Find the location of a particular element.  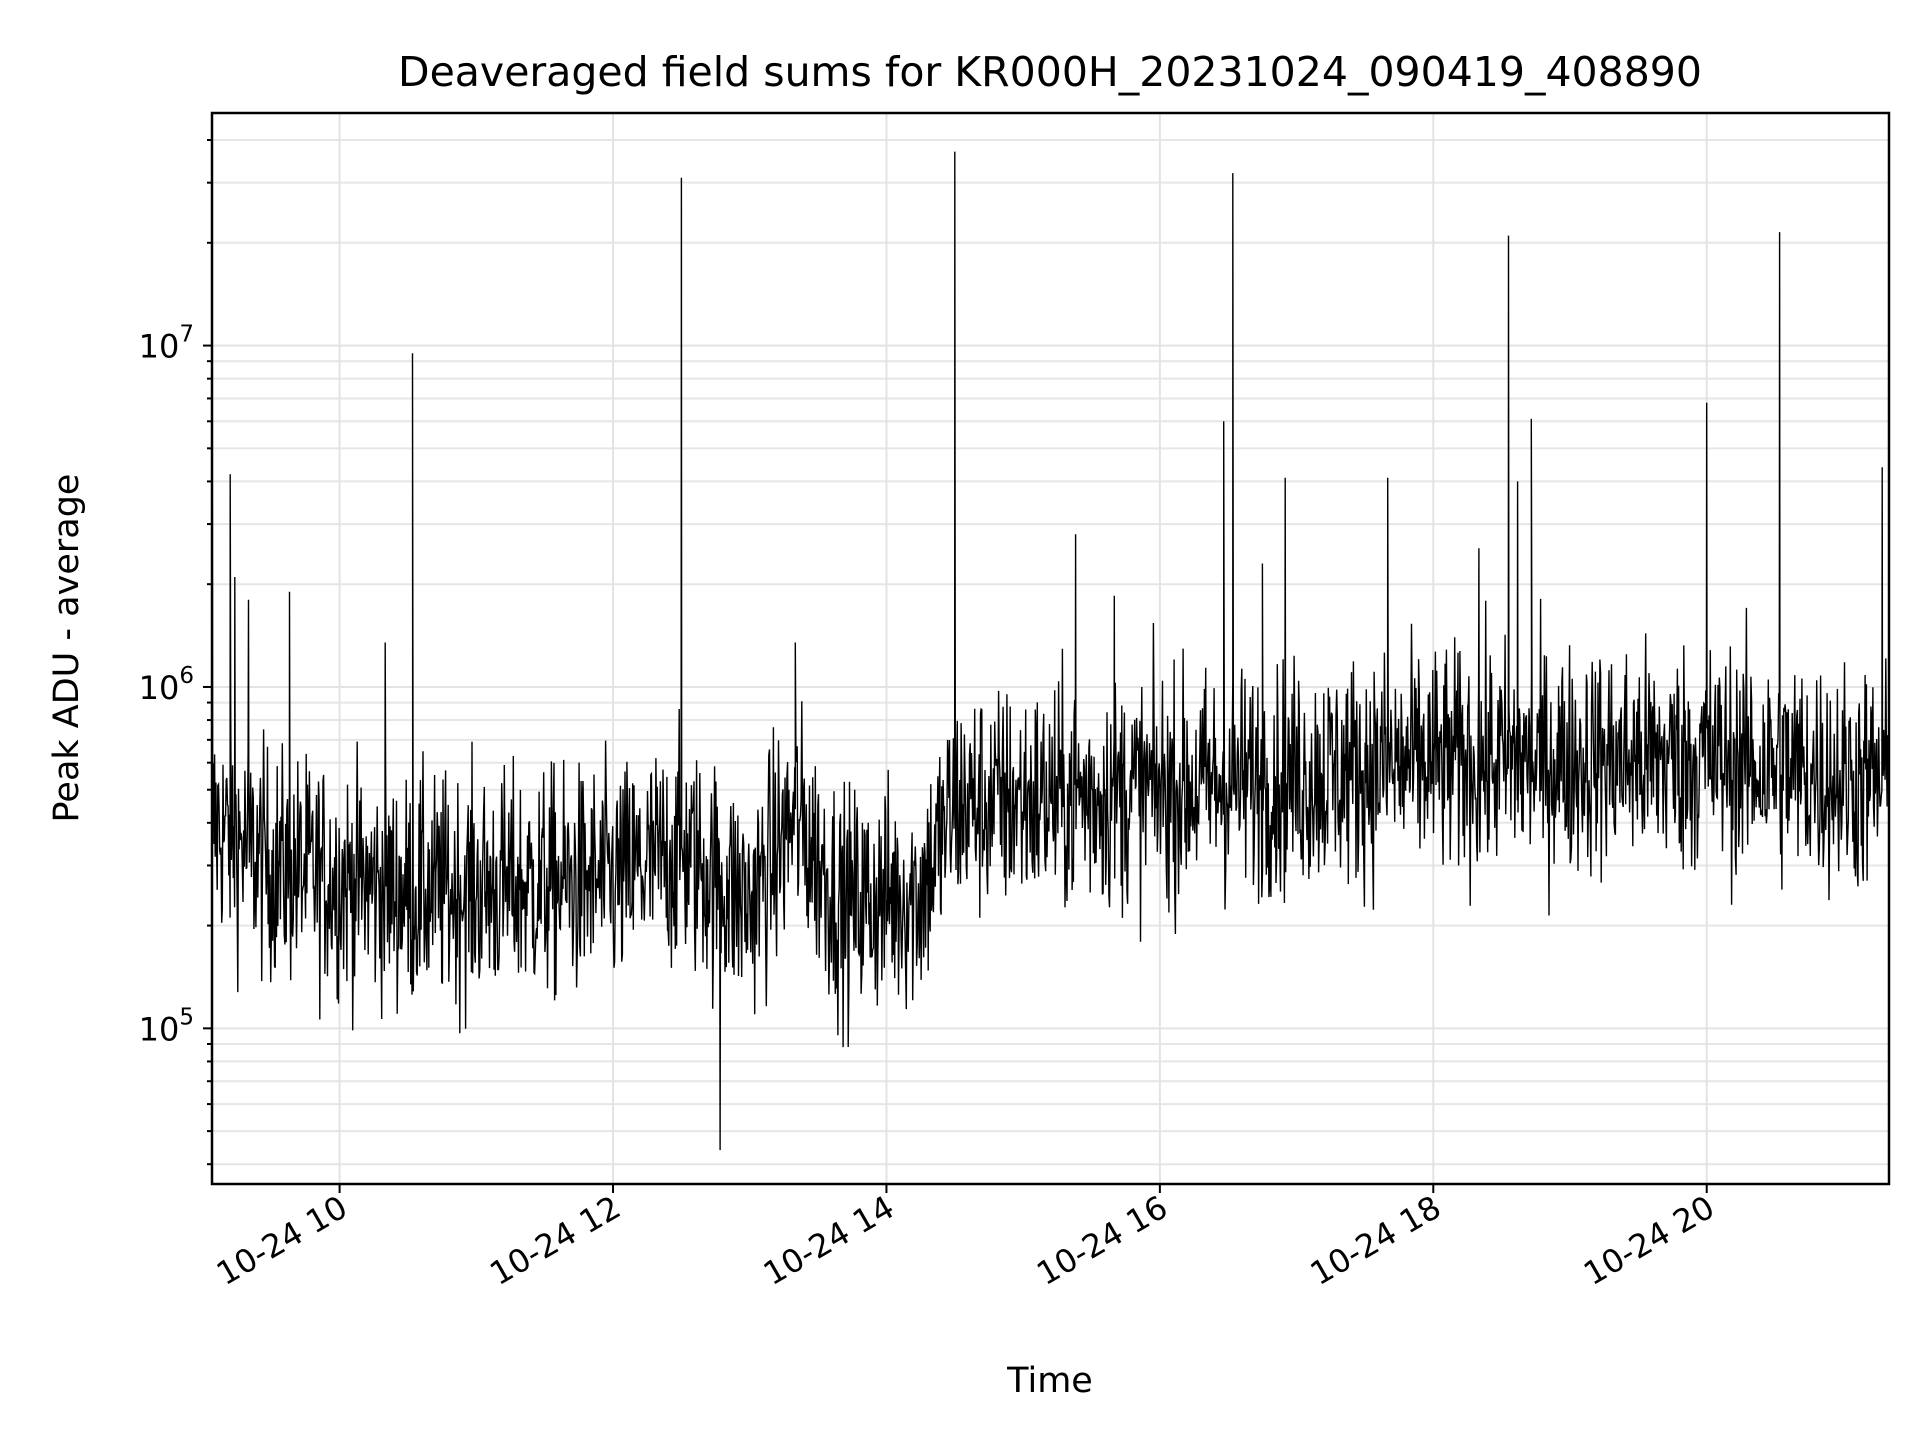

y-axis-label: Peak ADU - average is located at coordinates (67, 648).